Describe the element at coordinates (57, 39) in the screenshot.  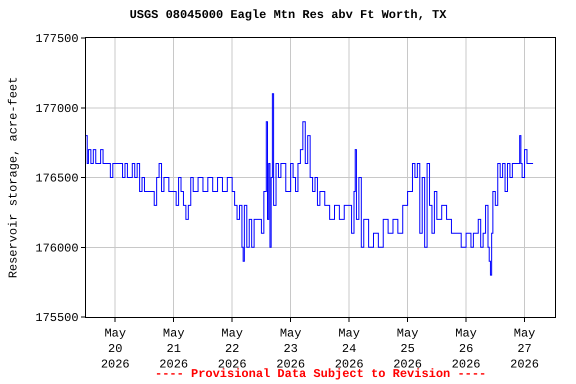
I see `y-tick-label: 177500` at that location.